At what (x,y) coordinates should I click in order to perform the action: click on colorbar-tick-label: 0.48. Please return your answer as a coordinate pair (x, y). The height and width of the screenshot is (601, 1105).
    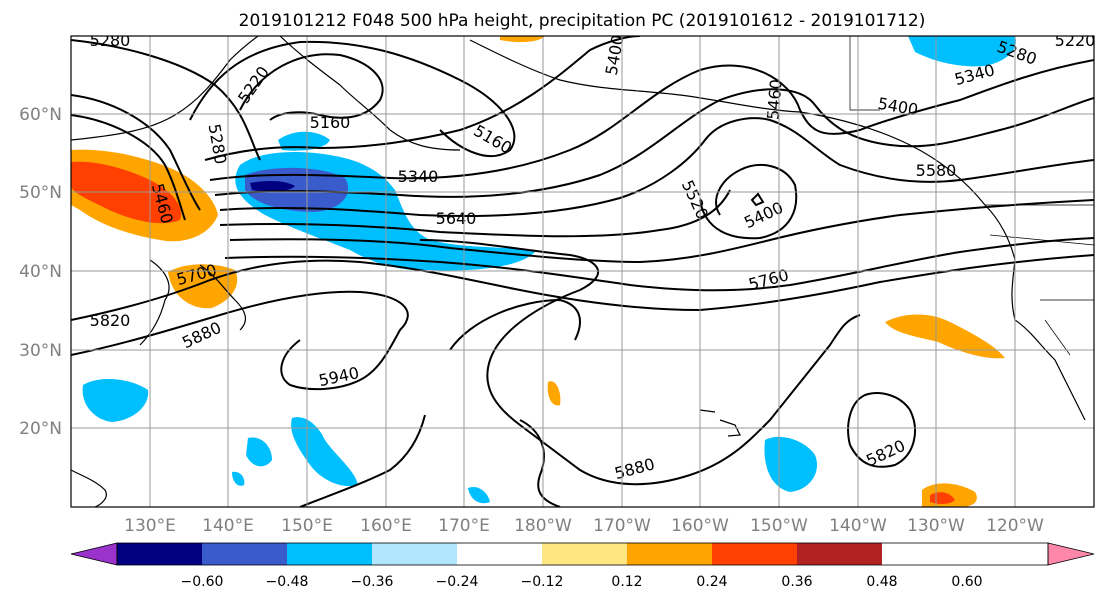
    Looking at the image, I should click on (881, 582).